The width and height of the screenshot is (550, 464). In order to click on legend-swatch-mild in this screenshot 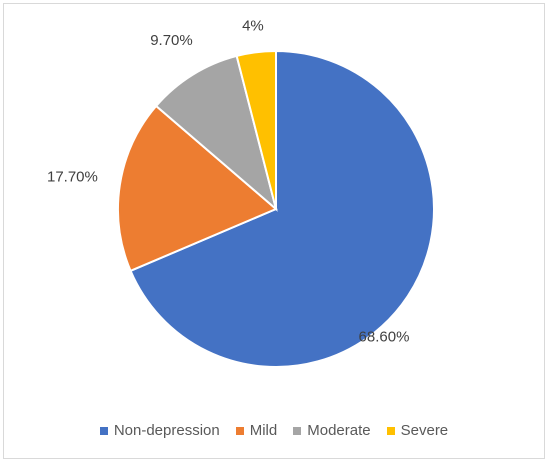, I will do `click(239, 430)`.